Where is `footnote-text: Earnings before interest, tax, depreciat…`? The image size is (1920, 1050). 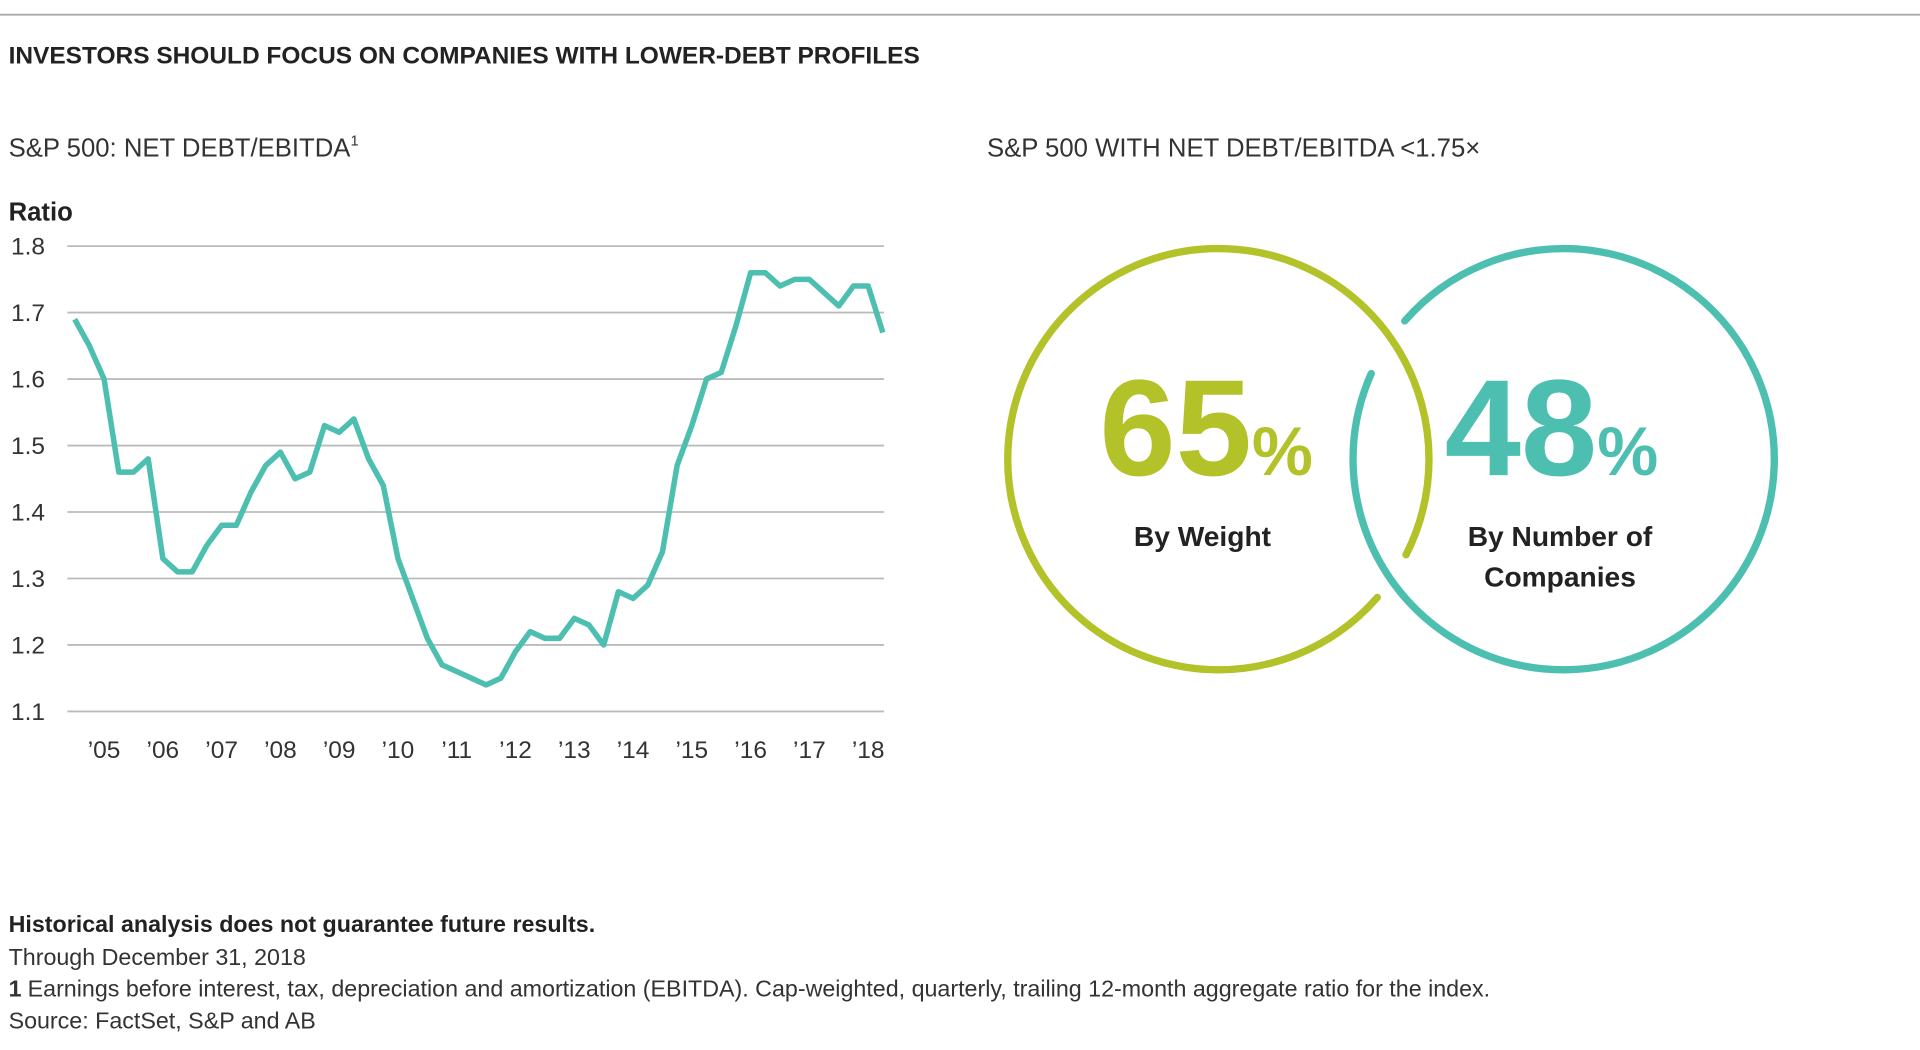
footnote-text: Earnings before interest, tax, depreciat… is located at coordinates (759, 989).